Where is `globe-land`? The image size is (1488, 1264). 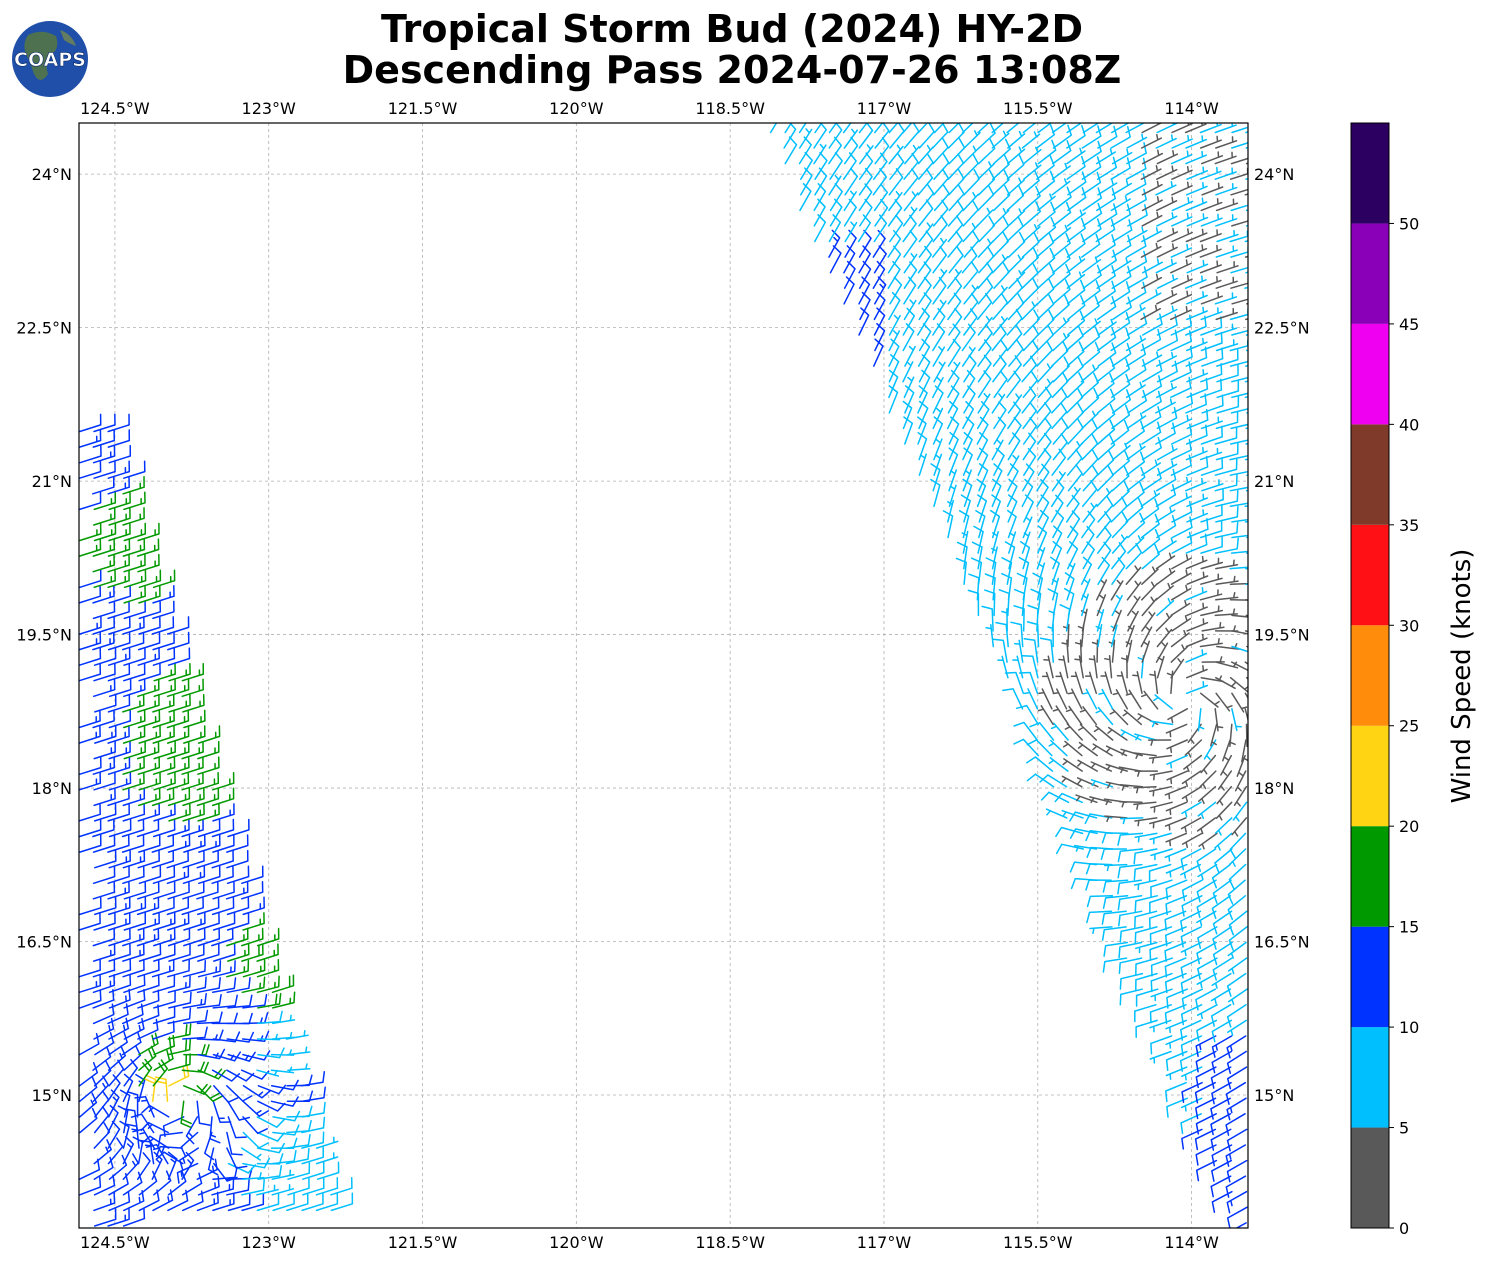
globe-land is located at coordinates (41, 55).